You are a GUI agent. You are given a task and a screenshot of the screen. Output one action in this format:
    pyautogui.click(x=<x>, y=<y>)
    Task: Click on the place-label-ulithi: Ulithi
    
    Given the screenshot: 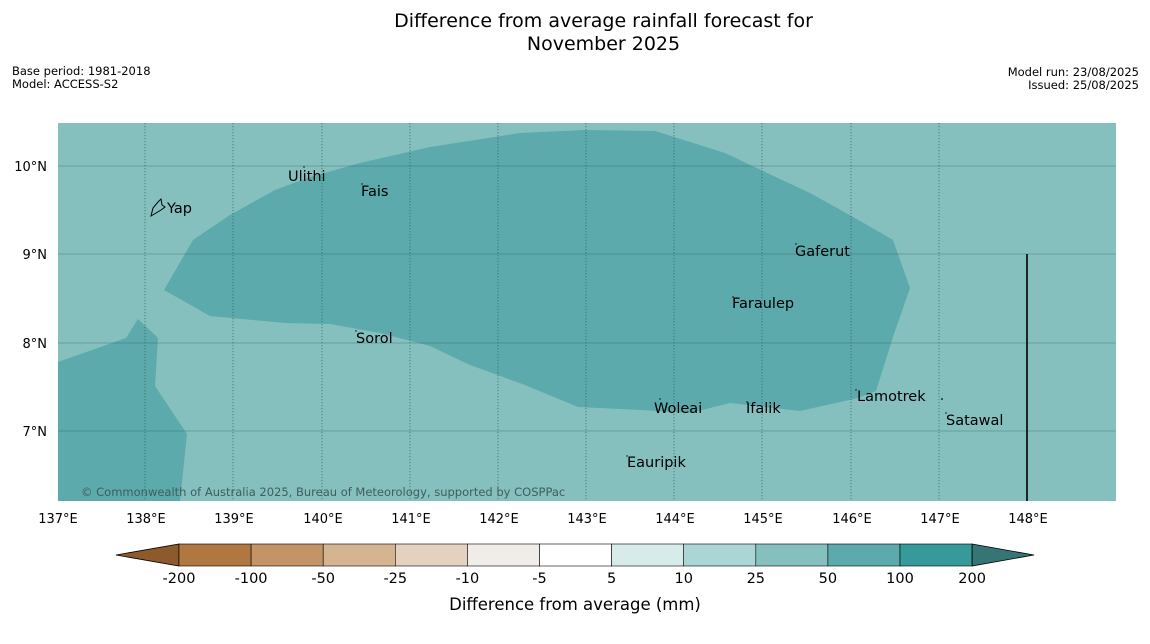 What is the action you would take?
    pyautogui.click(x=307, y=177)
    